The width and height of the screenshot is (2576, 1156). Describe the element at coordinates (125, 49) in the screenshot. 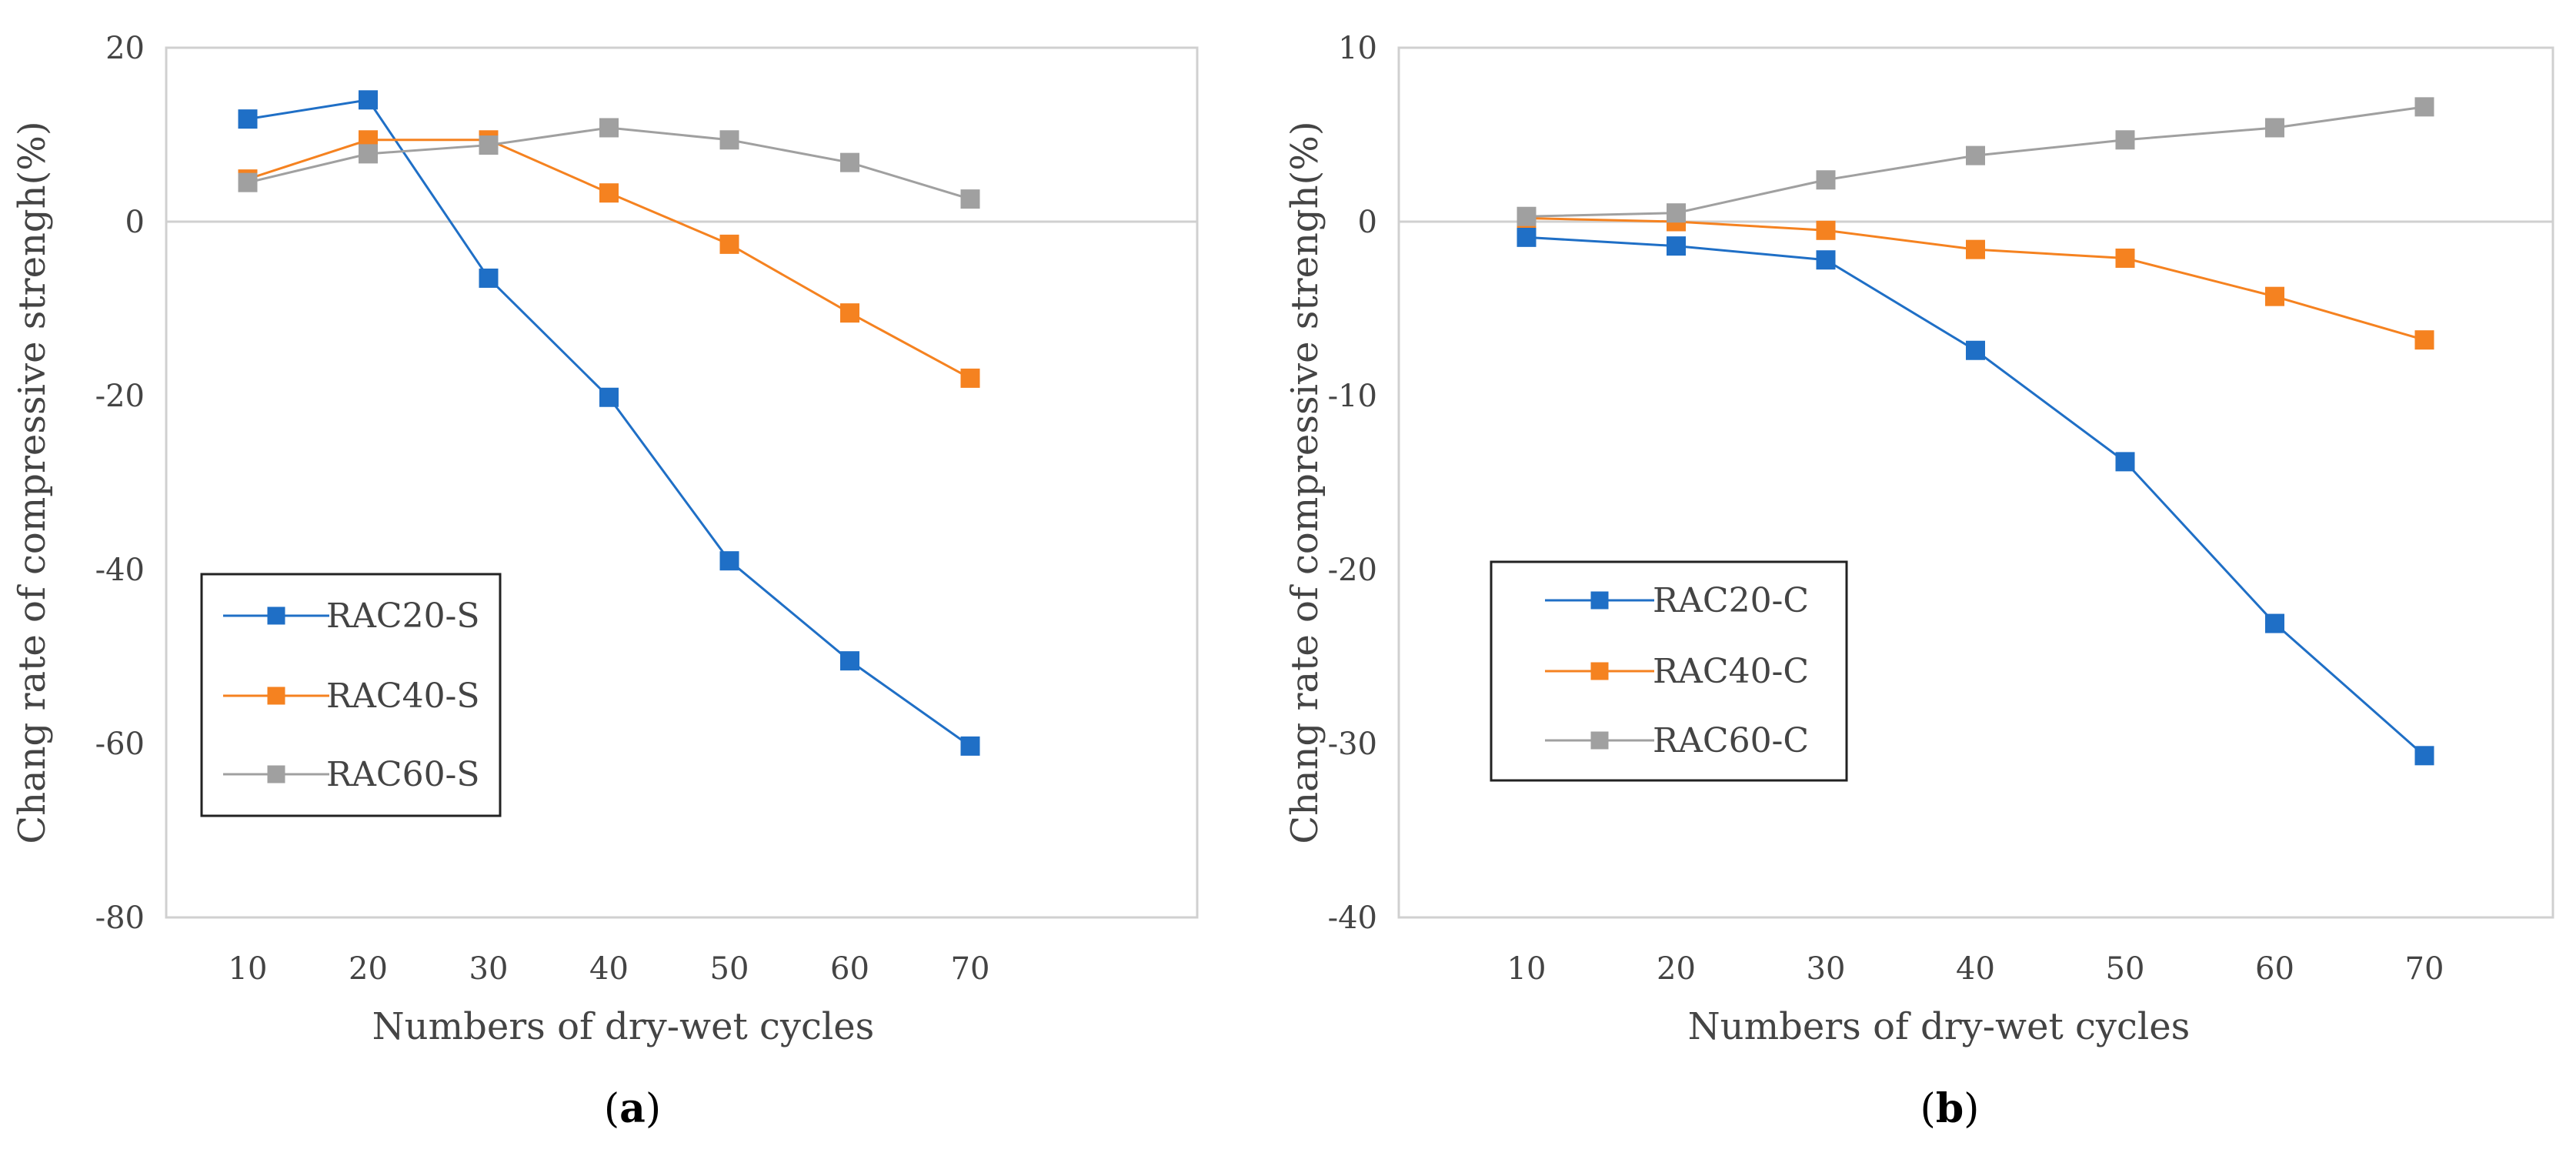

I see `y-tick-label: 20` at that location.